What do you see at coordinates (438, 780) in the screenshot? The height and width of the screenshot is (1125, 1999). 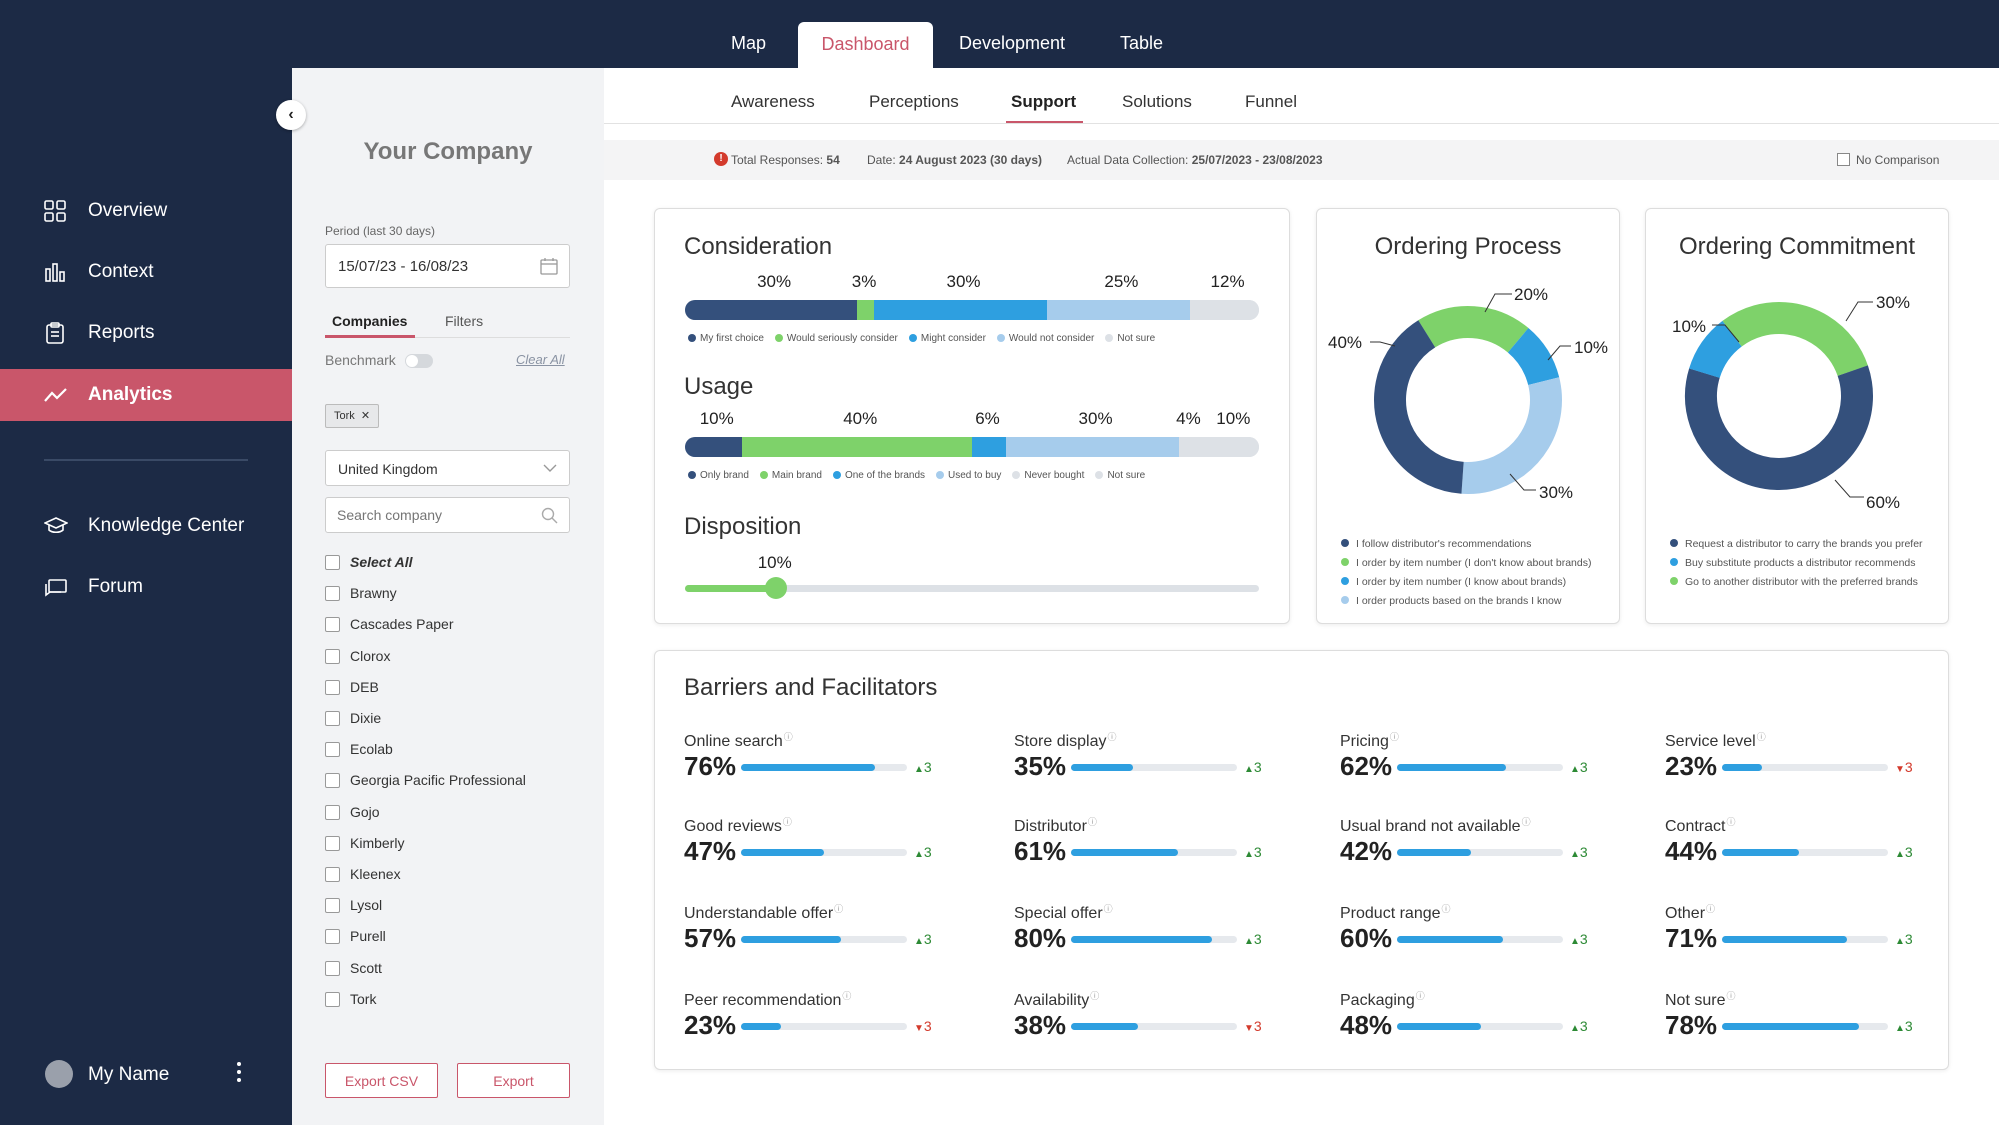 I see `company-label: Georgia Pacific Professional` at bounding box center [438, 780].